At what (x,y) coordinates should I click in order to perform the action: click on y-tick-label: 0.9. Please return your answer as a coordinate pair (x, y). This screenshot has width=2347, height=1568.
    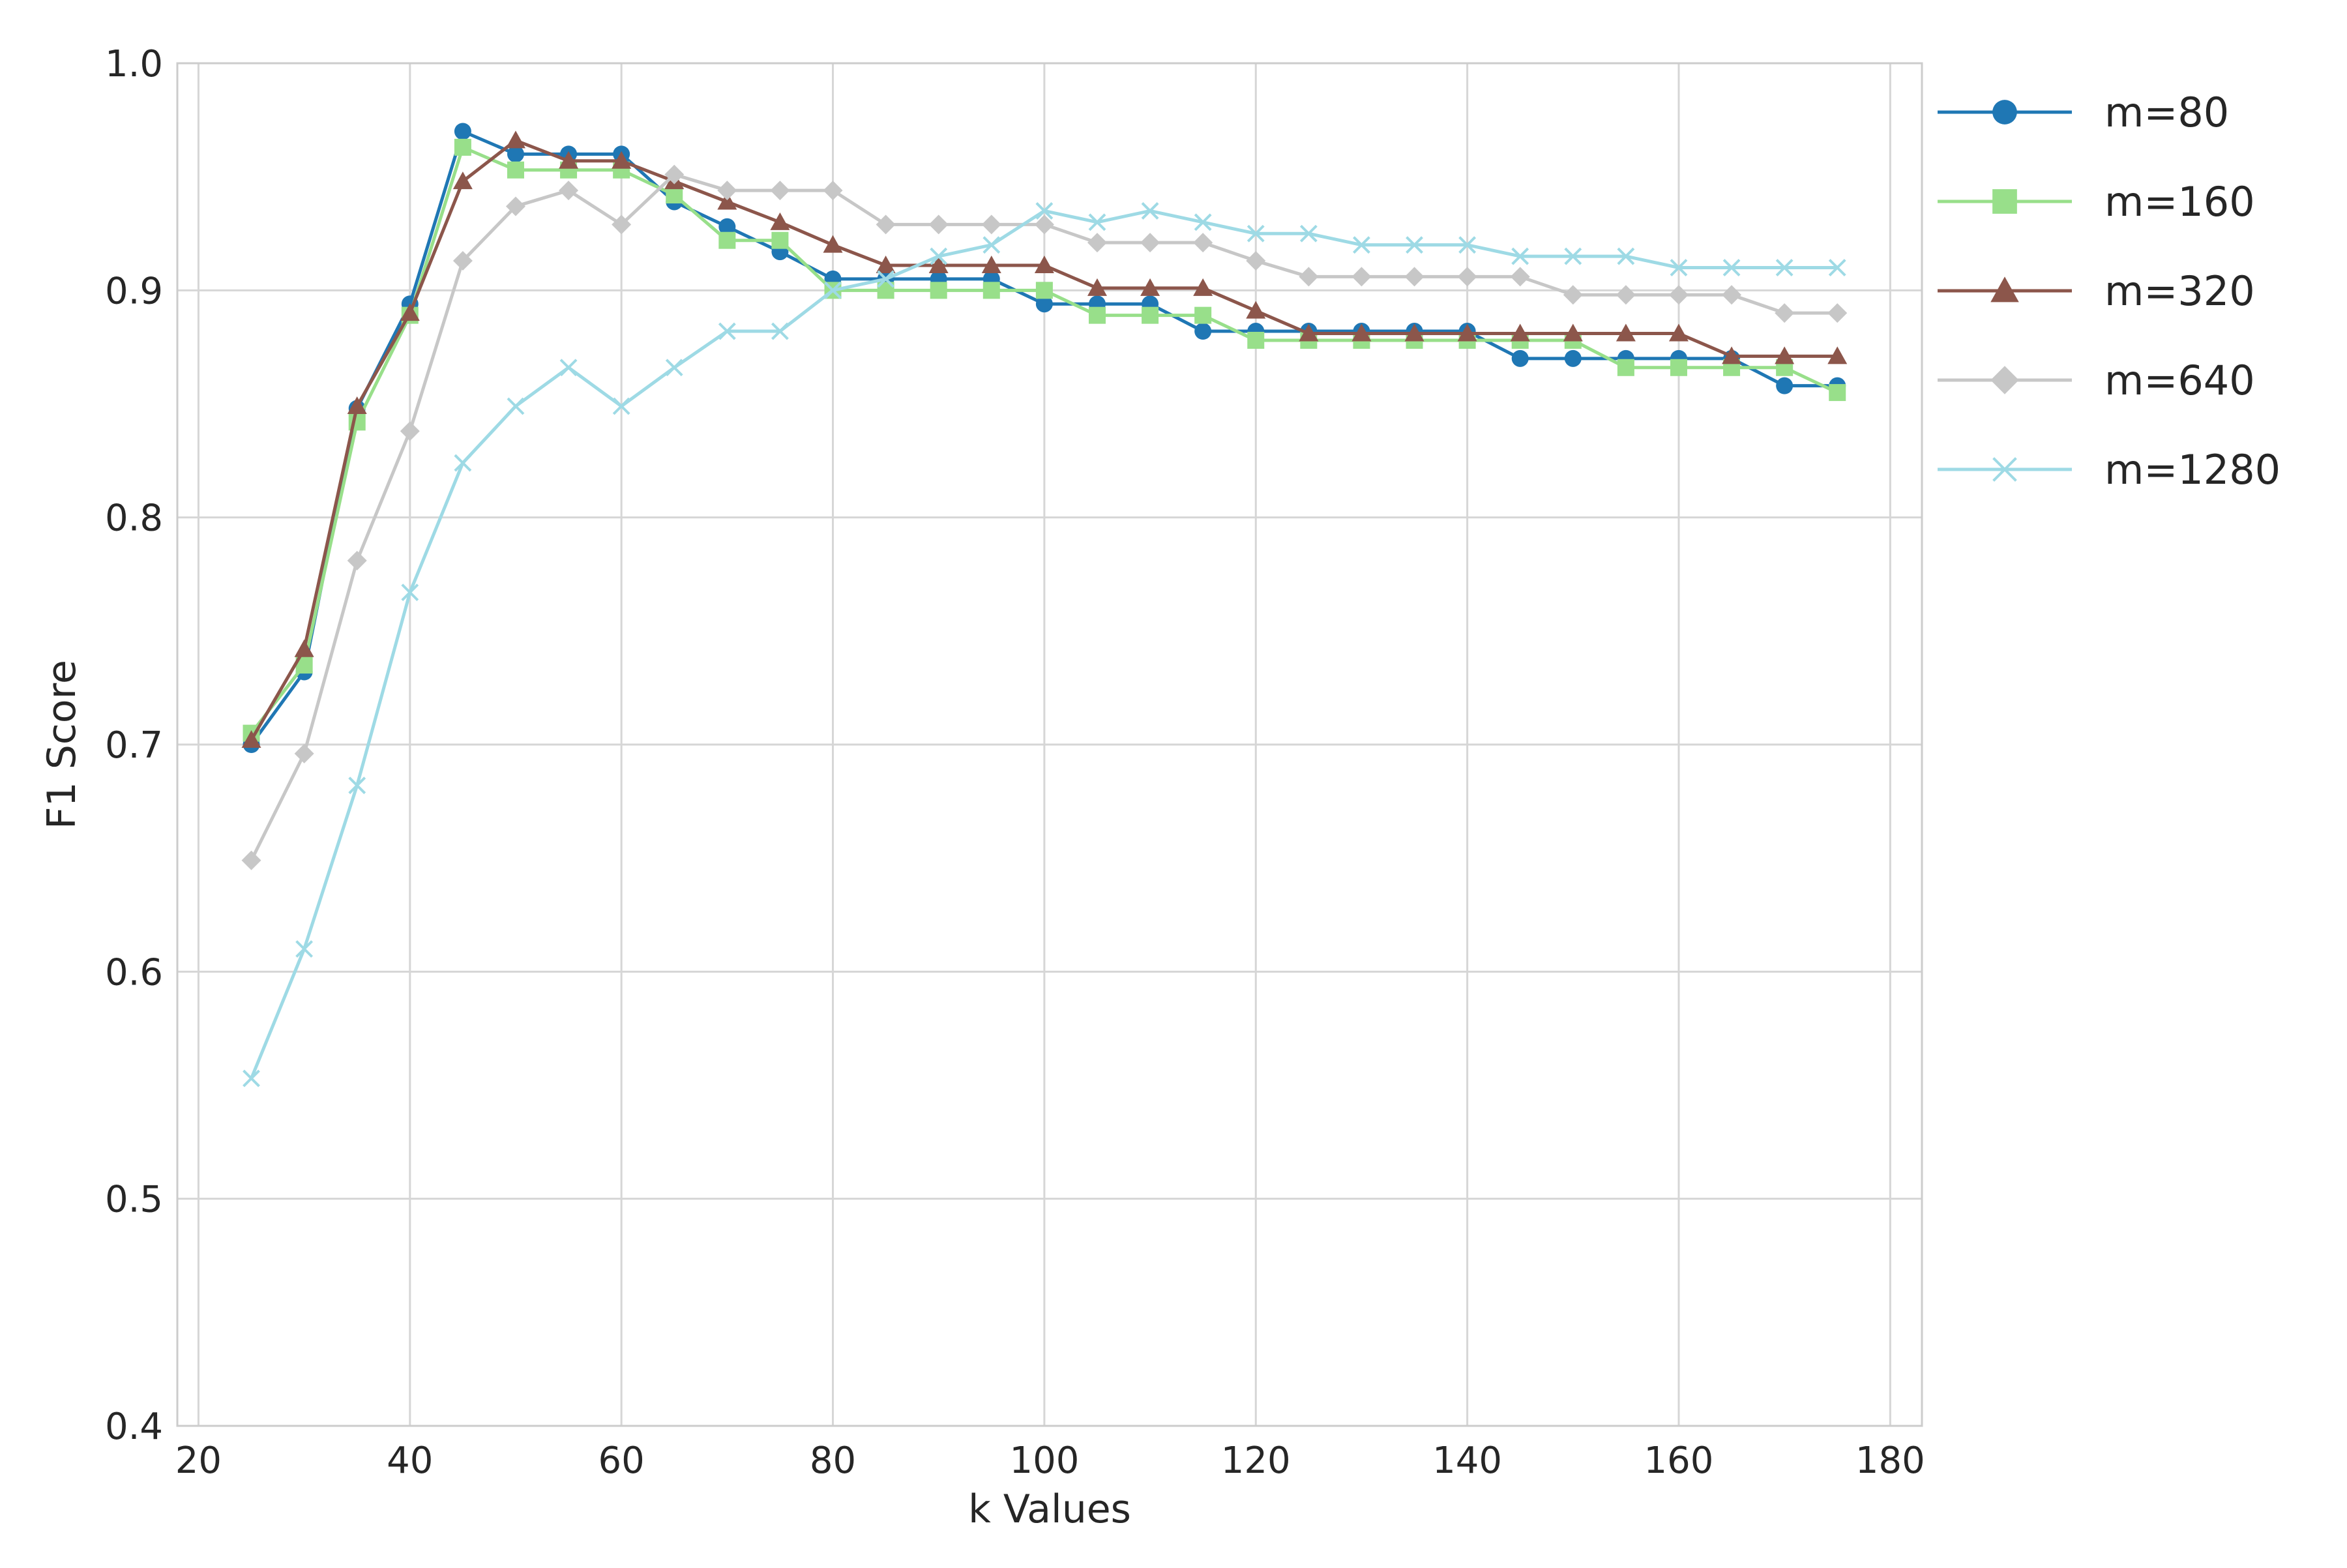
    Looking at the image, I should click on (134, 291).